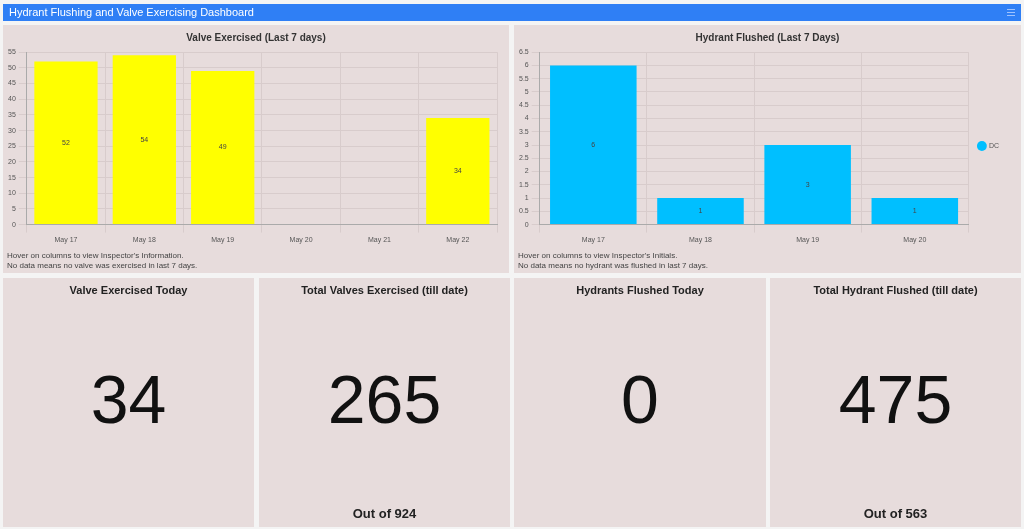 This screenshot has height=529, width=1024. What do you see at coordinates (767, 37) in the screenshot?
I see `chart-title: Hydrant Flushed (Last 7 Days)` at bounding box center [767, 37].